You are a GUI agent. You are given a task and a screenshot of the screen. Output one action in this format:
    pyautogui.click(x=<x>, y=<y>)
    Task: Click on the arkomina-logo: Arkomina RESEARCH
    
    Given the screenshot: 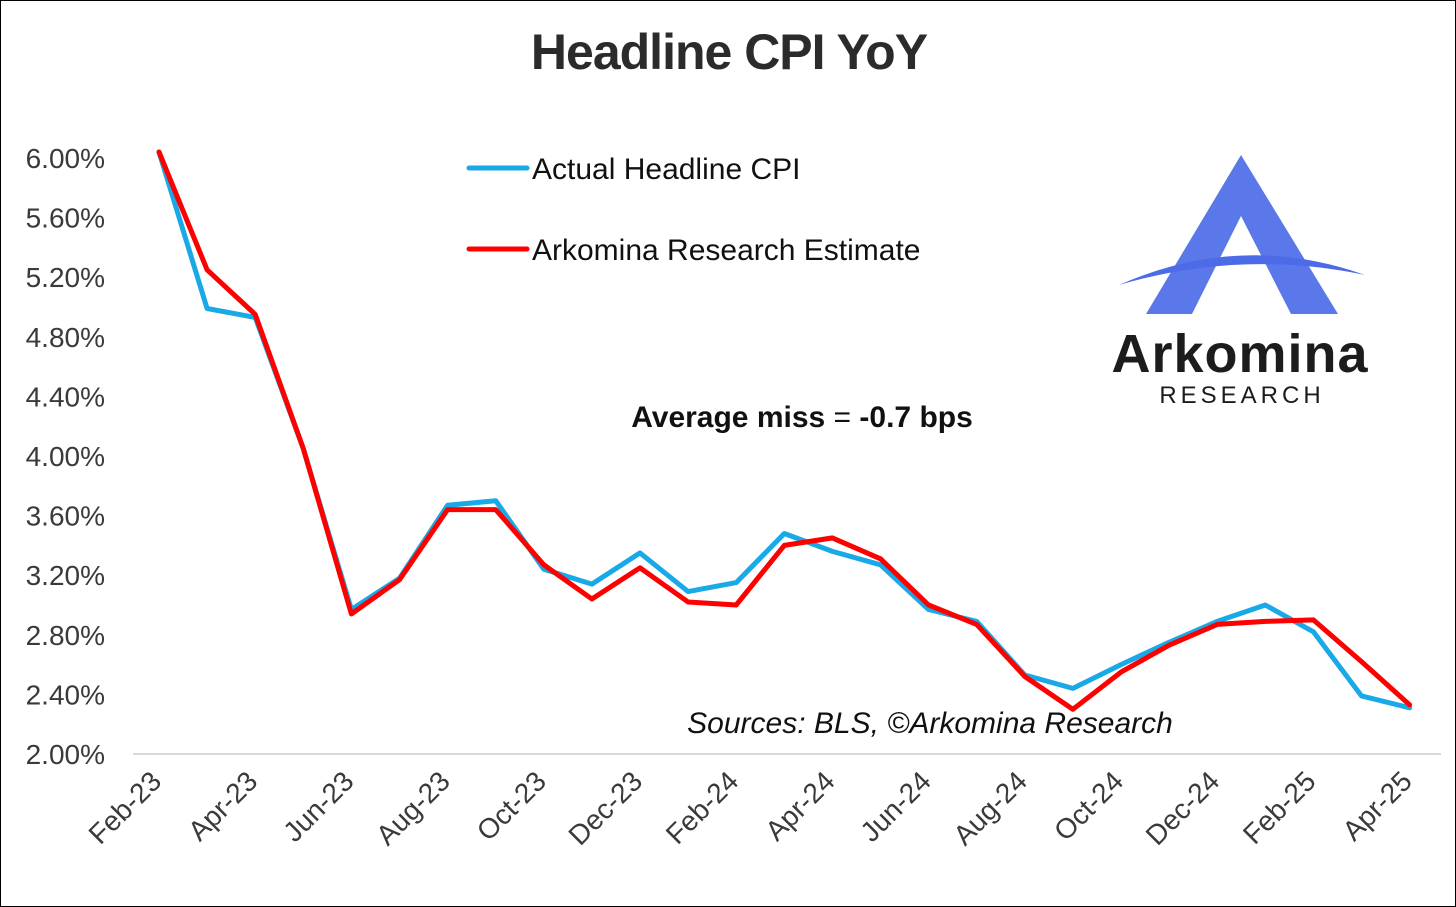 What is the action you would take?
    pyautogui.click(x=1239, y=282)
    